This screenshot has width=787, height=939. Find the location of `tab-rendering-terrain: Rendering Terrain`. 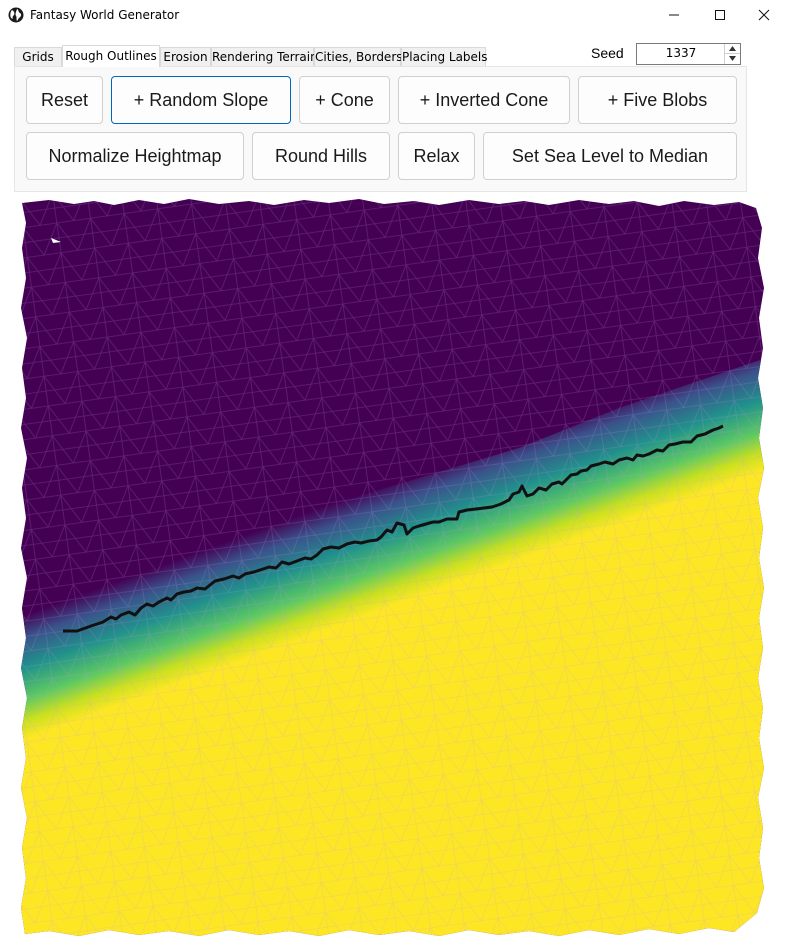

tab-rendering-terrain: Rendering Terrain is located at coordinates (264, 56).